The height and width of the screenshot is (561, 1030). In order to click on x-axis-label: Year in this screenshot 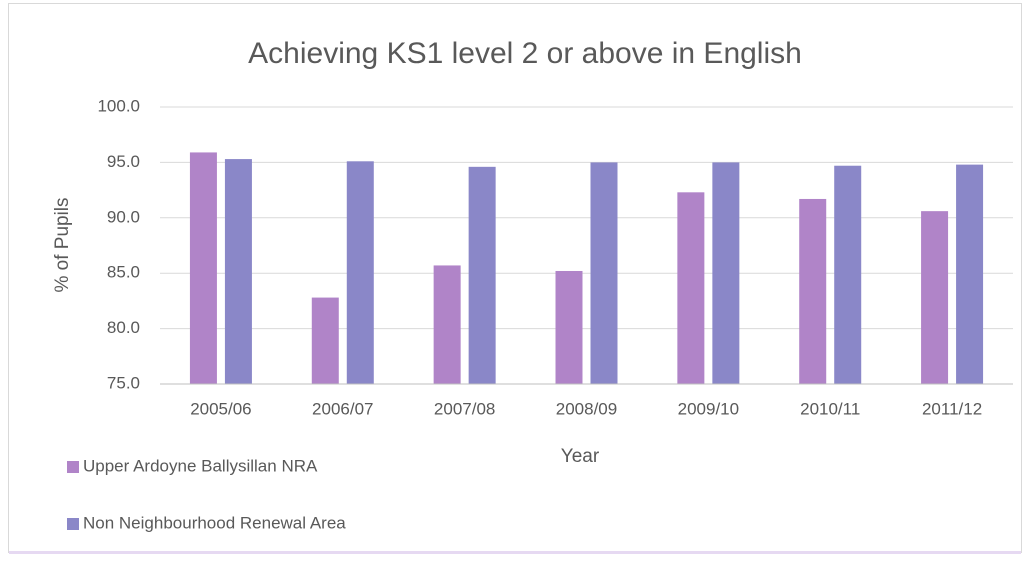, I will do `click(580, 456)`.